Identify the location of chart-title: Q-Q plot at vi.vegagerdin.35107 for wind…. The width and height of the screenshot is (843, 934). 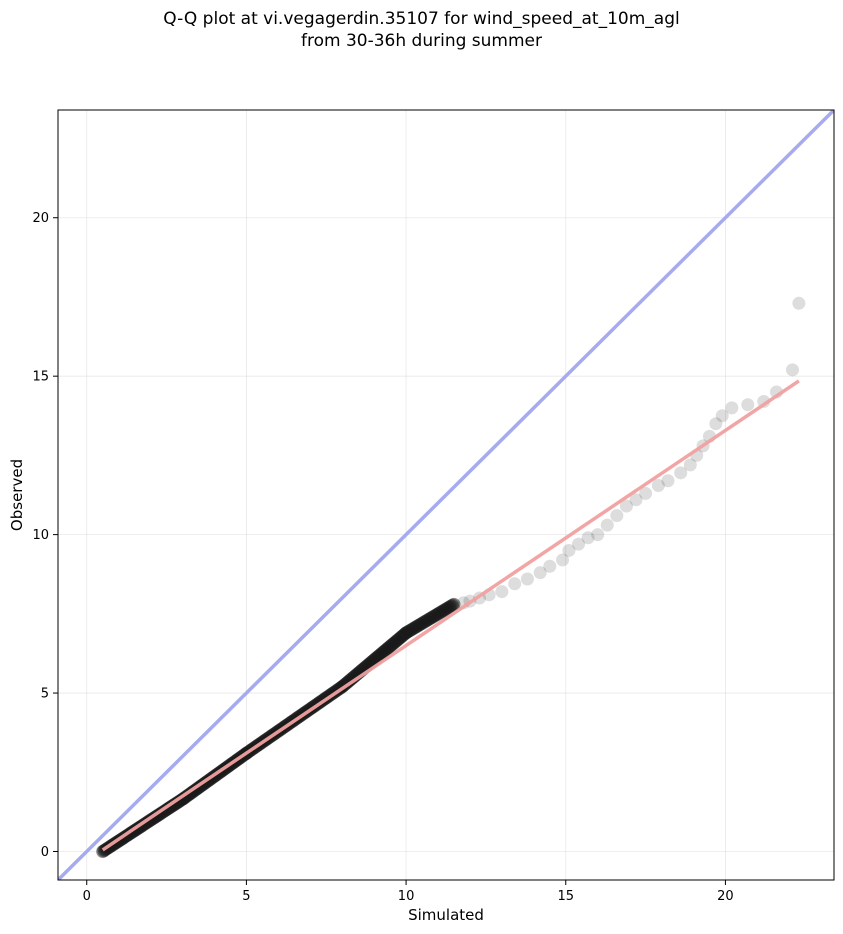
(421, 30).